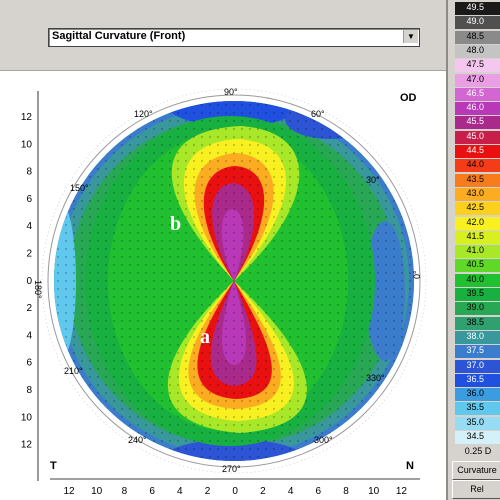 Image resolution: width=500 pixels, height=500 pixels. I want to click on x-axis-ticks: 12 10 8 6 4 2 0 2 4 6 8 10 12, so click(235, 491).